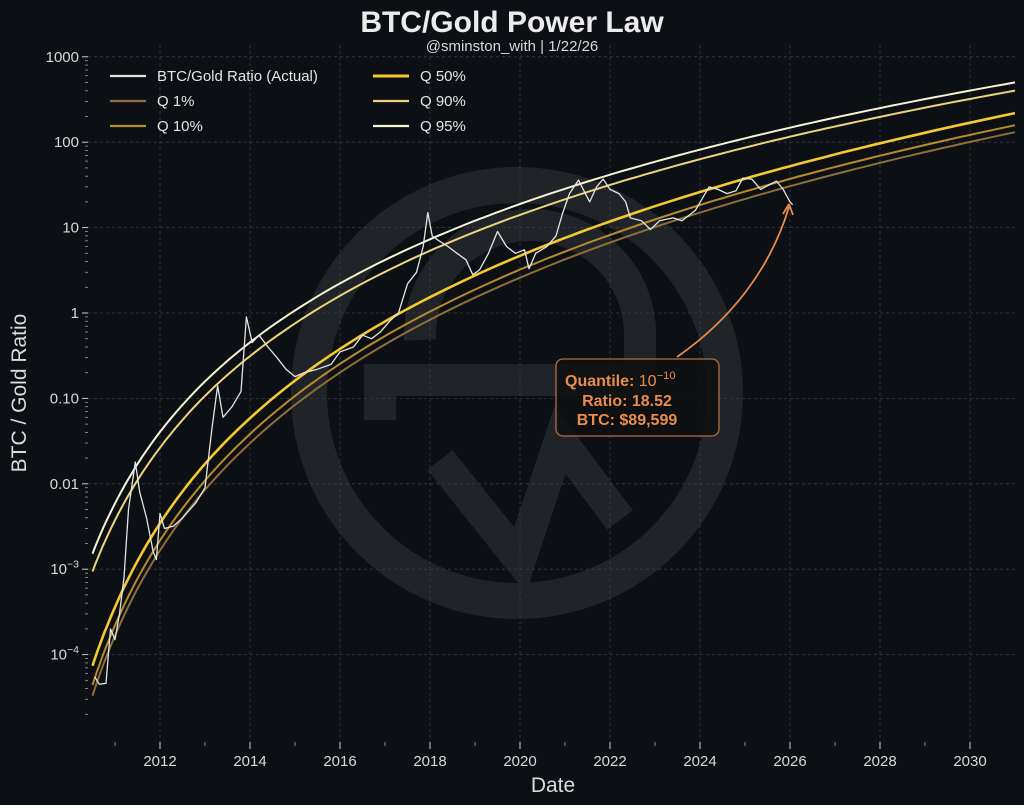  What do you see at coordinates (443, 76) in the screenshot?
I see `legend-label: Q 50%` at bounding box center [443, 76].